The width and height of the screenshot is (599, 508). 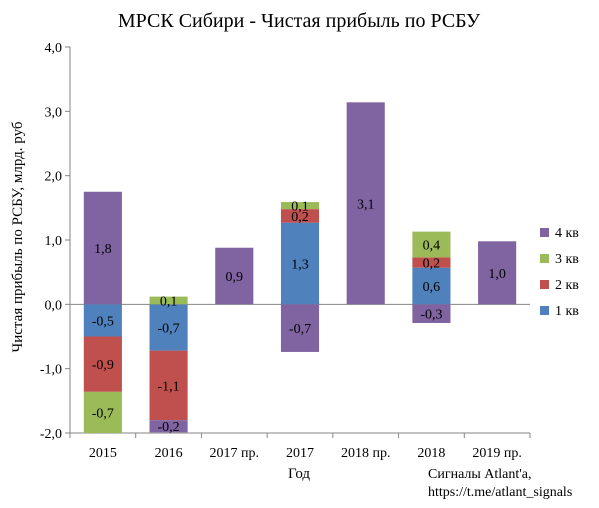 What do you see at coordinates (169, 453) in the screenshot?
I see `x-tick-label: 2016` at bounding box center [169, 453].